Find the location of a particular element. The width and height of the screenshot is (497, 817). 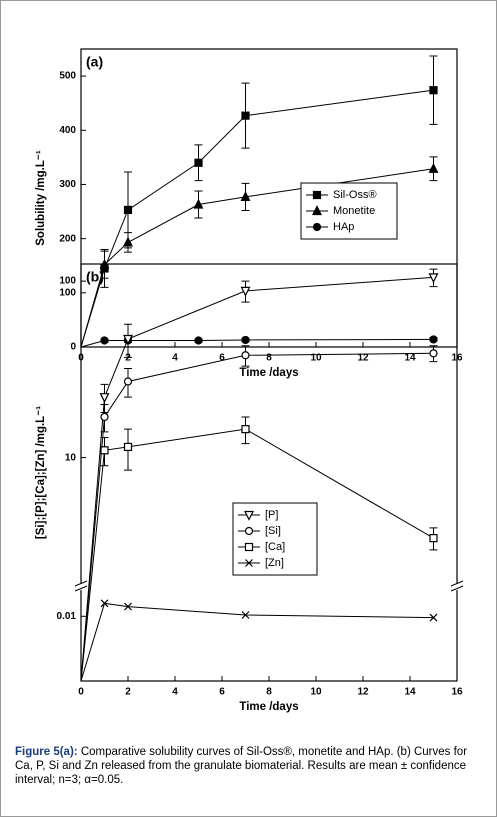

x-tick-label: 16 is located at coordinates (457, 692).